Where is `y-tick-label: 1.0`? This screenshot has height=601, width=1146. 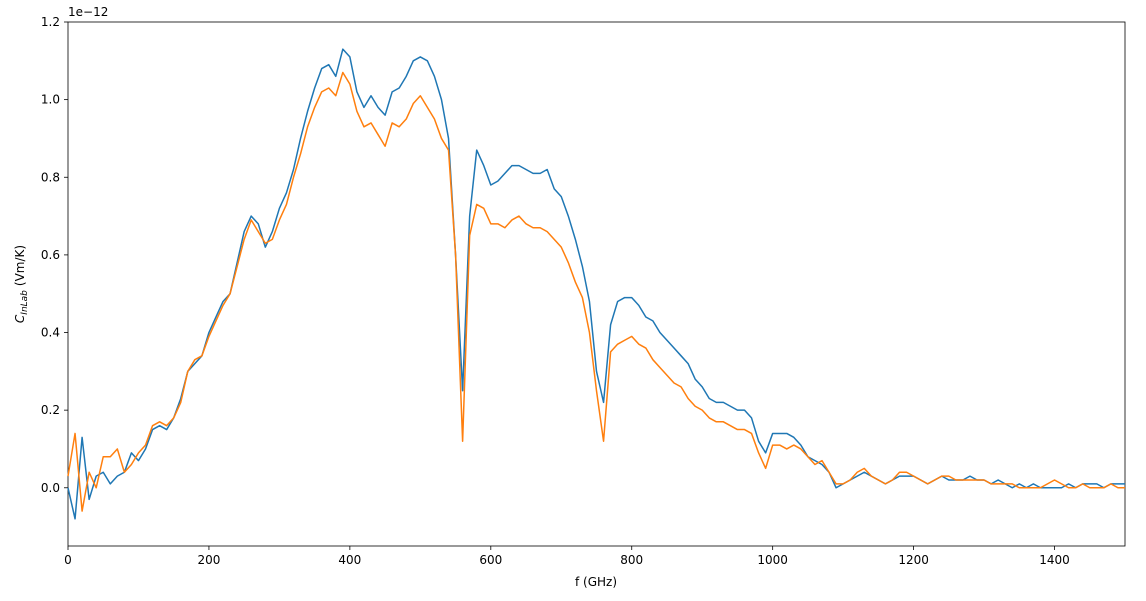 y-tick-label: 1.0 is located at coordinates (50, 100).